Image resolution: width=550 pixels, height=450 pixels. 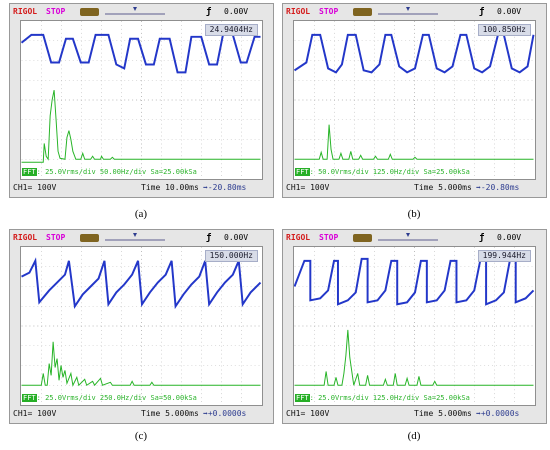 I want to click on frequency-readout: 150.000Hz, so click(x=231, y=256).